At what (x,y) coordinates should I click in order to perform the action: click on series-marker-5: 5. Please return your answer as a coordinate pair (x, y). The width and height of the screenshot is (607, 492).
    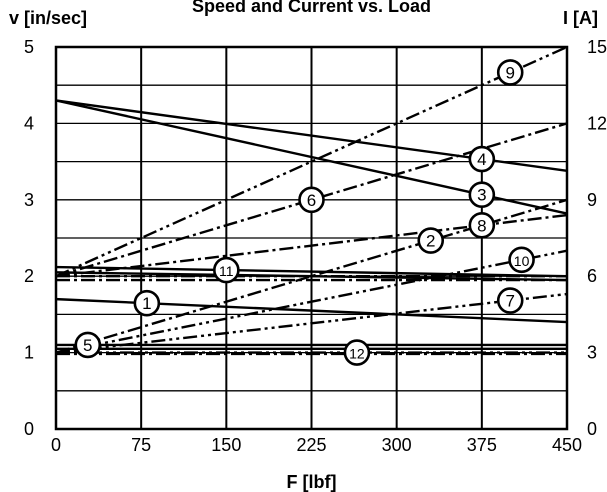
    Looking at the image, I should click on (88, 345).